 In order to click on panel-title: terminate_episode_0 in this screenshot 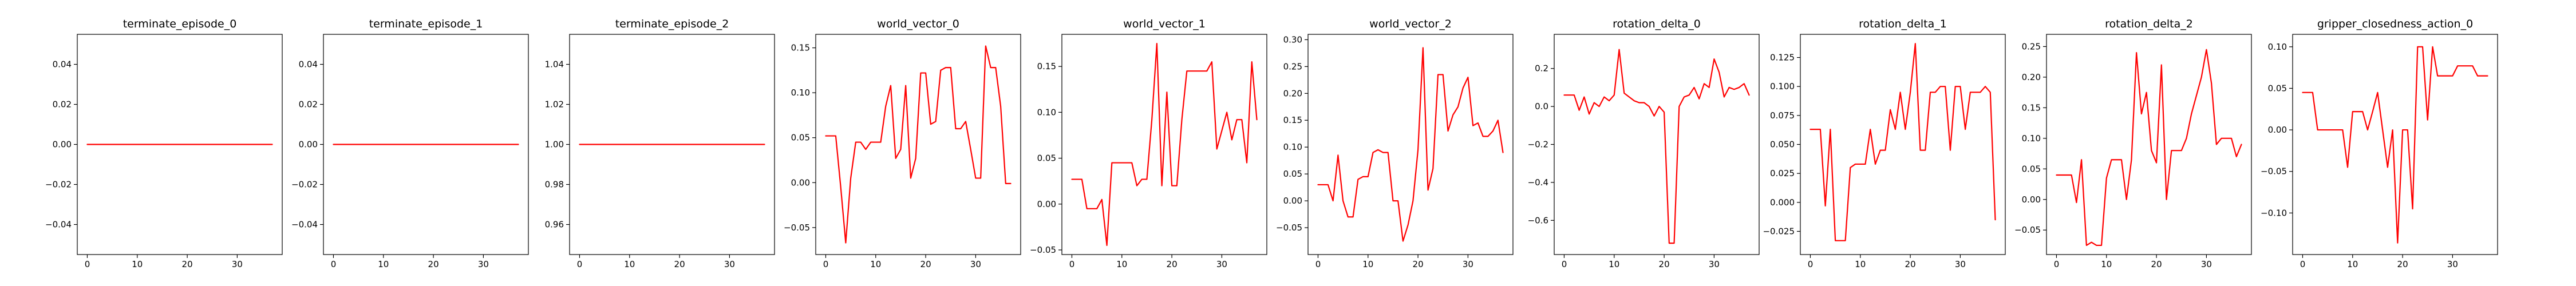, I will do `click(180, 24)`.